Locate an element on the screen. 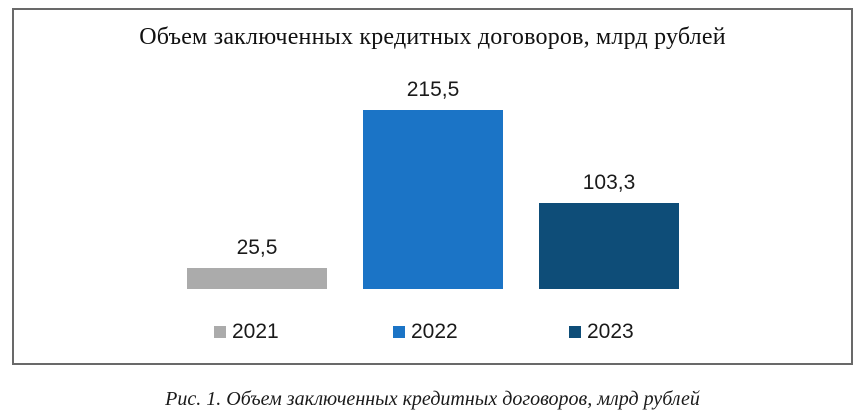 The height and width of the screenshot is (418, 865). legend-swatch-2023 is located at coordinates (575, 331).